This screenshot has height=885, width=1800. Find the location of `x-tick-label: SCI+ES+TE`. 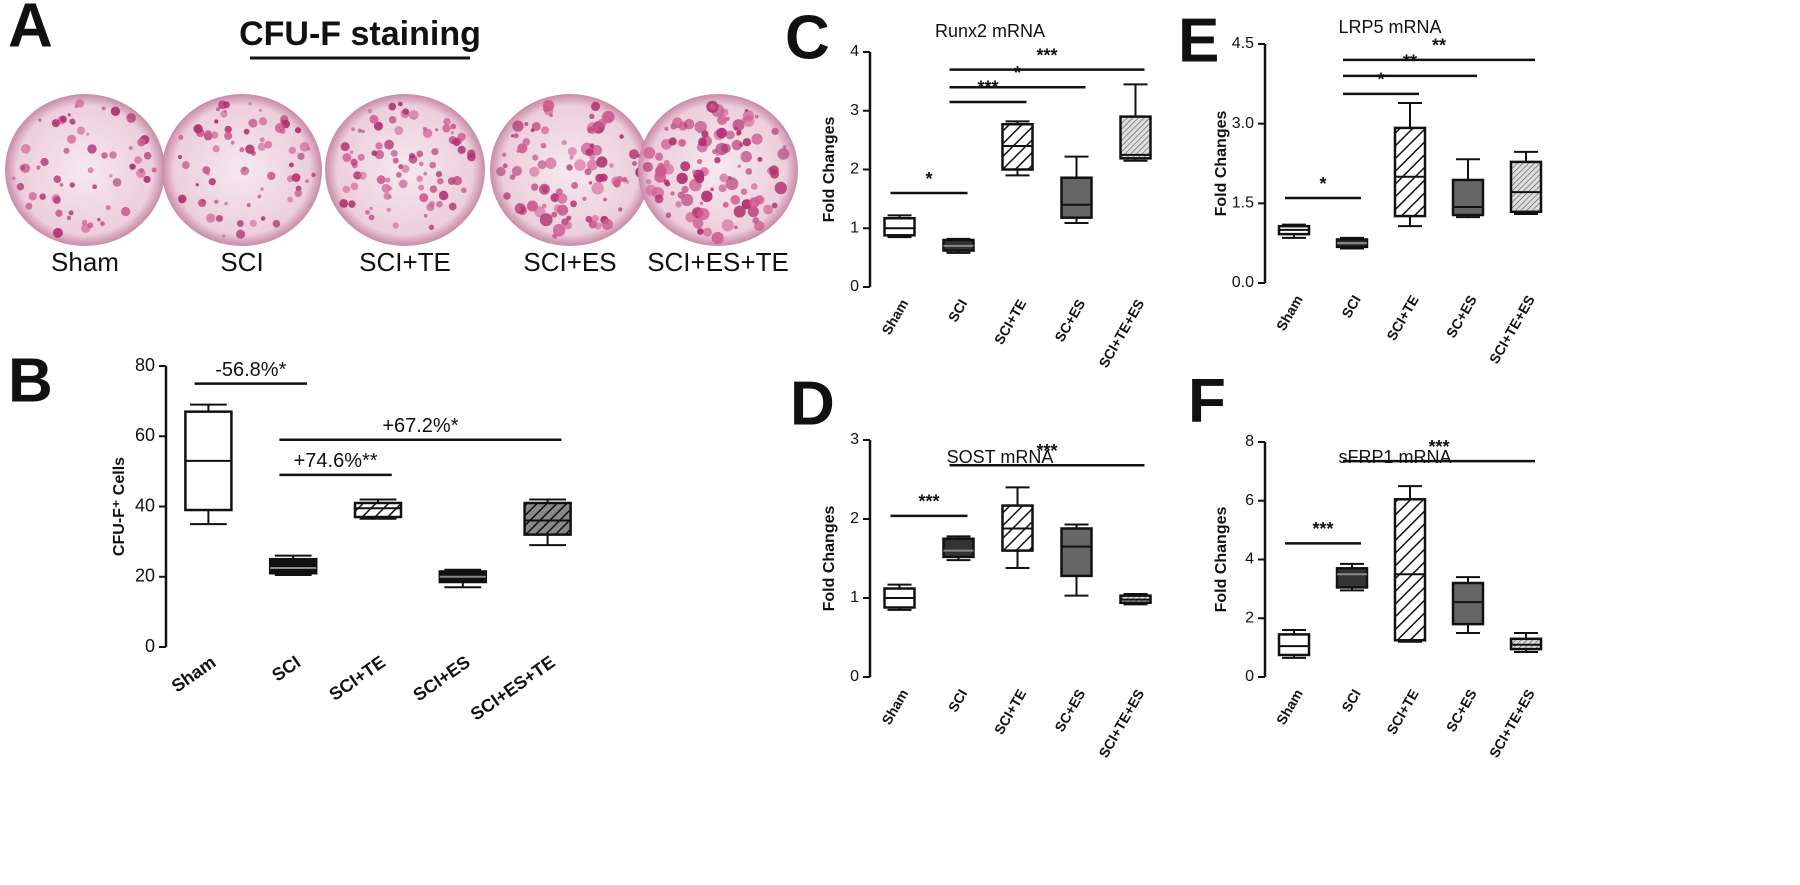

x-tick-label: SCI+ES+TE is located at coordinates (513, 688).